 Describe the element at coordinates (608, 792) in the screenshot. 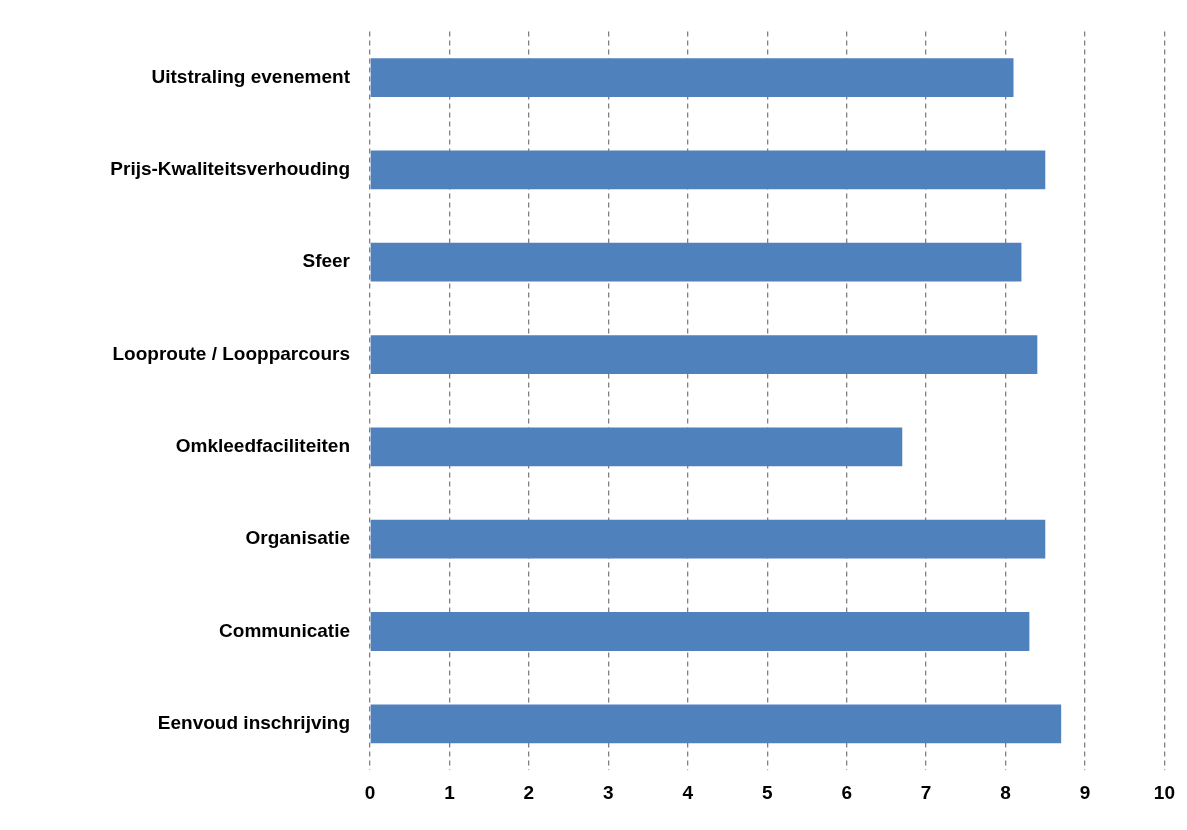

I see `x-tick-label: 3` at that location.